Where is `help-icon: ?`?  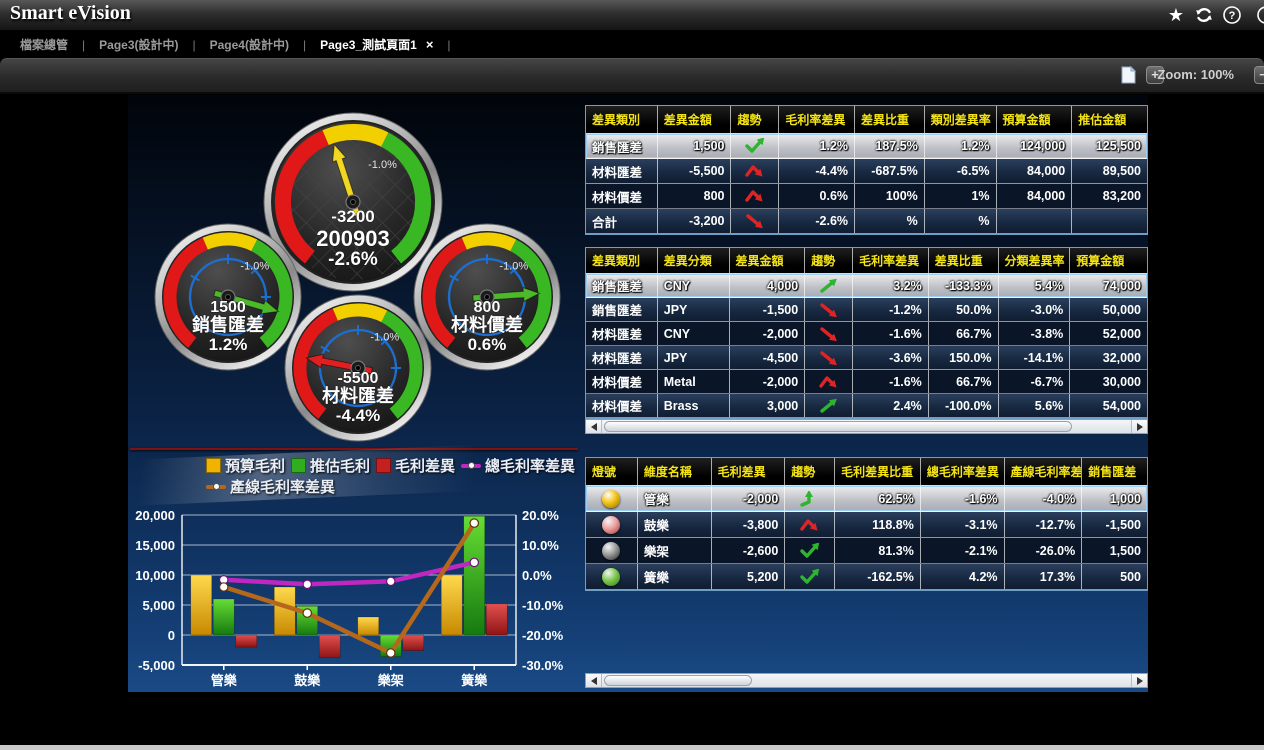
help-icon: ? is located at coordinates (1232, 15).